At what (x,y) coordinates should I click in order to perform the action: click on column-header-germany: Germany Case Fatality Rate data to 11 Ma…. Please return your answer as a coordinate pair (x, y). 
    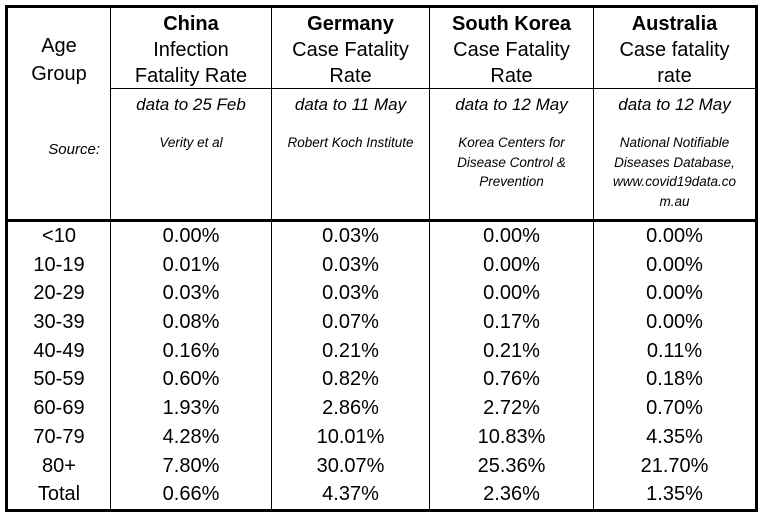
    Looking at the image, I should click on (351, 113).